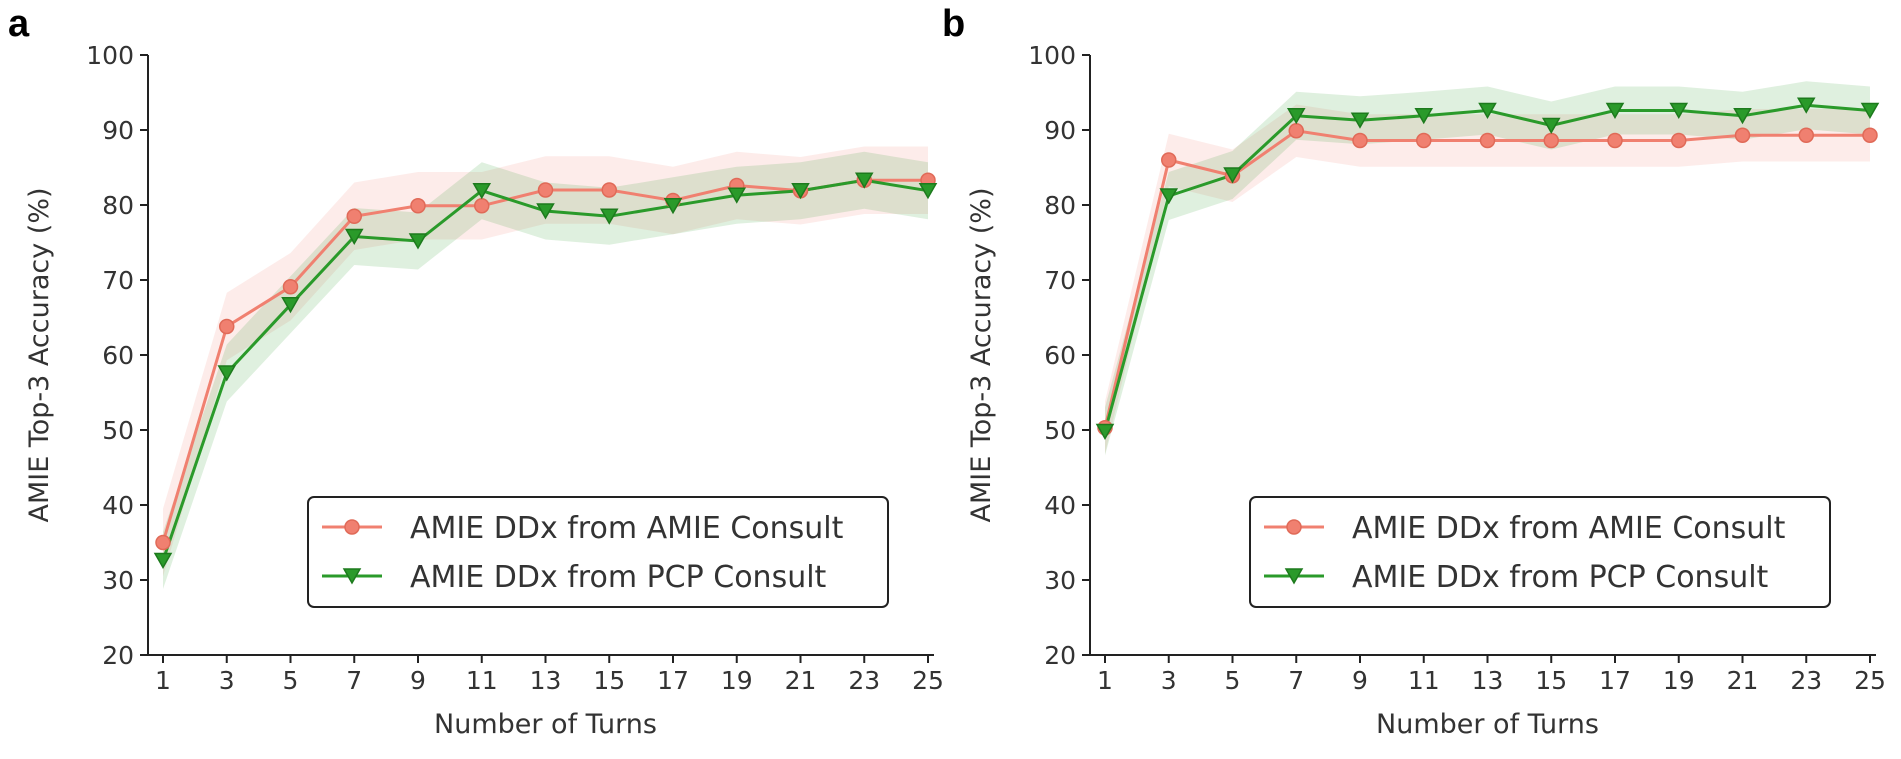  I want to click on panel-b-x-ticks: 1 3 5 7 9 11 13 15 17 19 21 23 25, so click(1491, 675).